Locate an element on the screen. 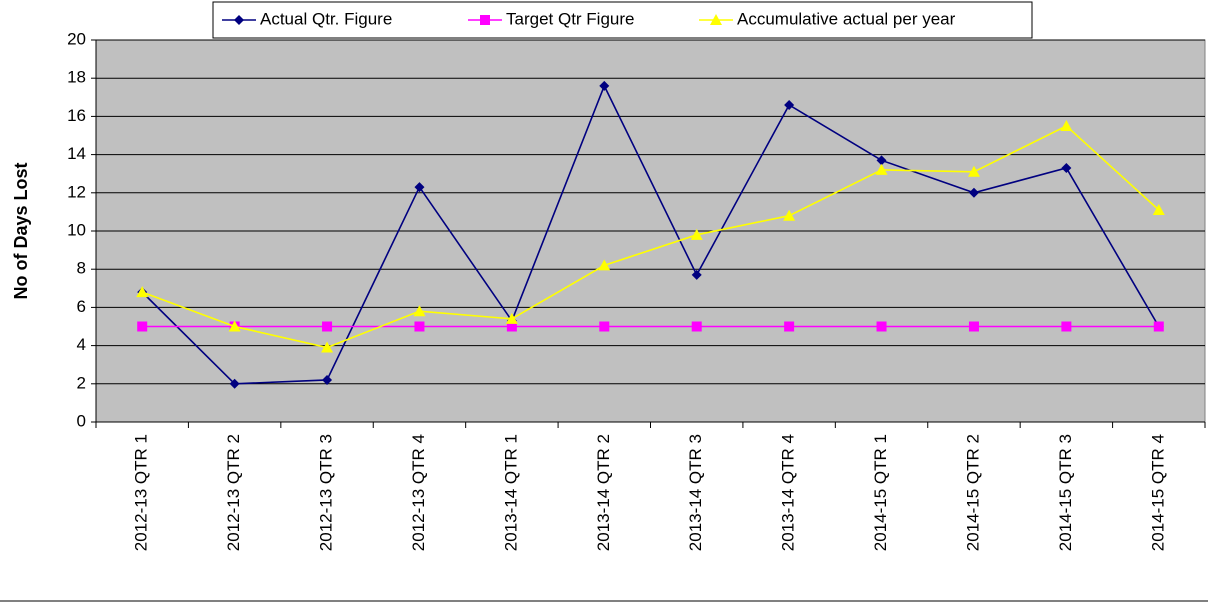  y-tick-label: 20 is located at coordinates (76, 38).